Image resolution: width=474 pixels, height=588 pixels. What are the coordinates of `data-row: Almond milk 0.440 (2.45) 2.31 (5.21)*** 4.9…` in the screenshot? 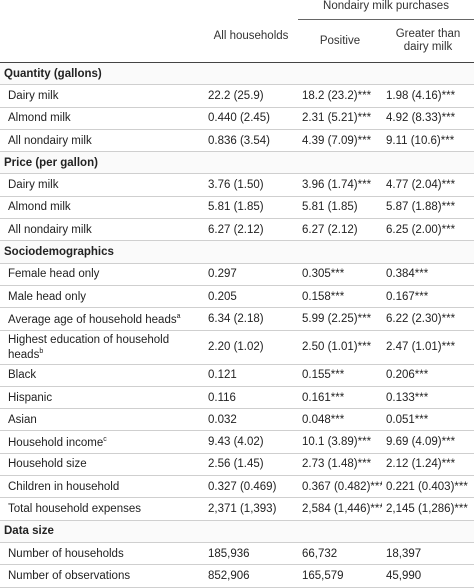 It's located at (237, 118).